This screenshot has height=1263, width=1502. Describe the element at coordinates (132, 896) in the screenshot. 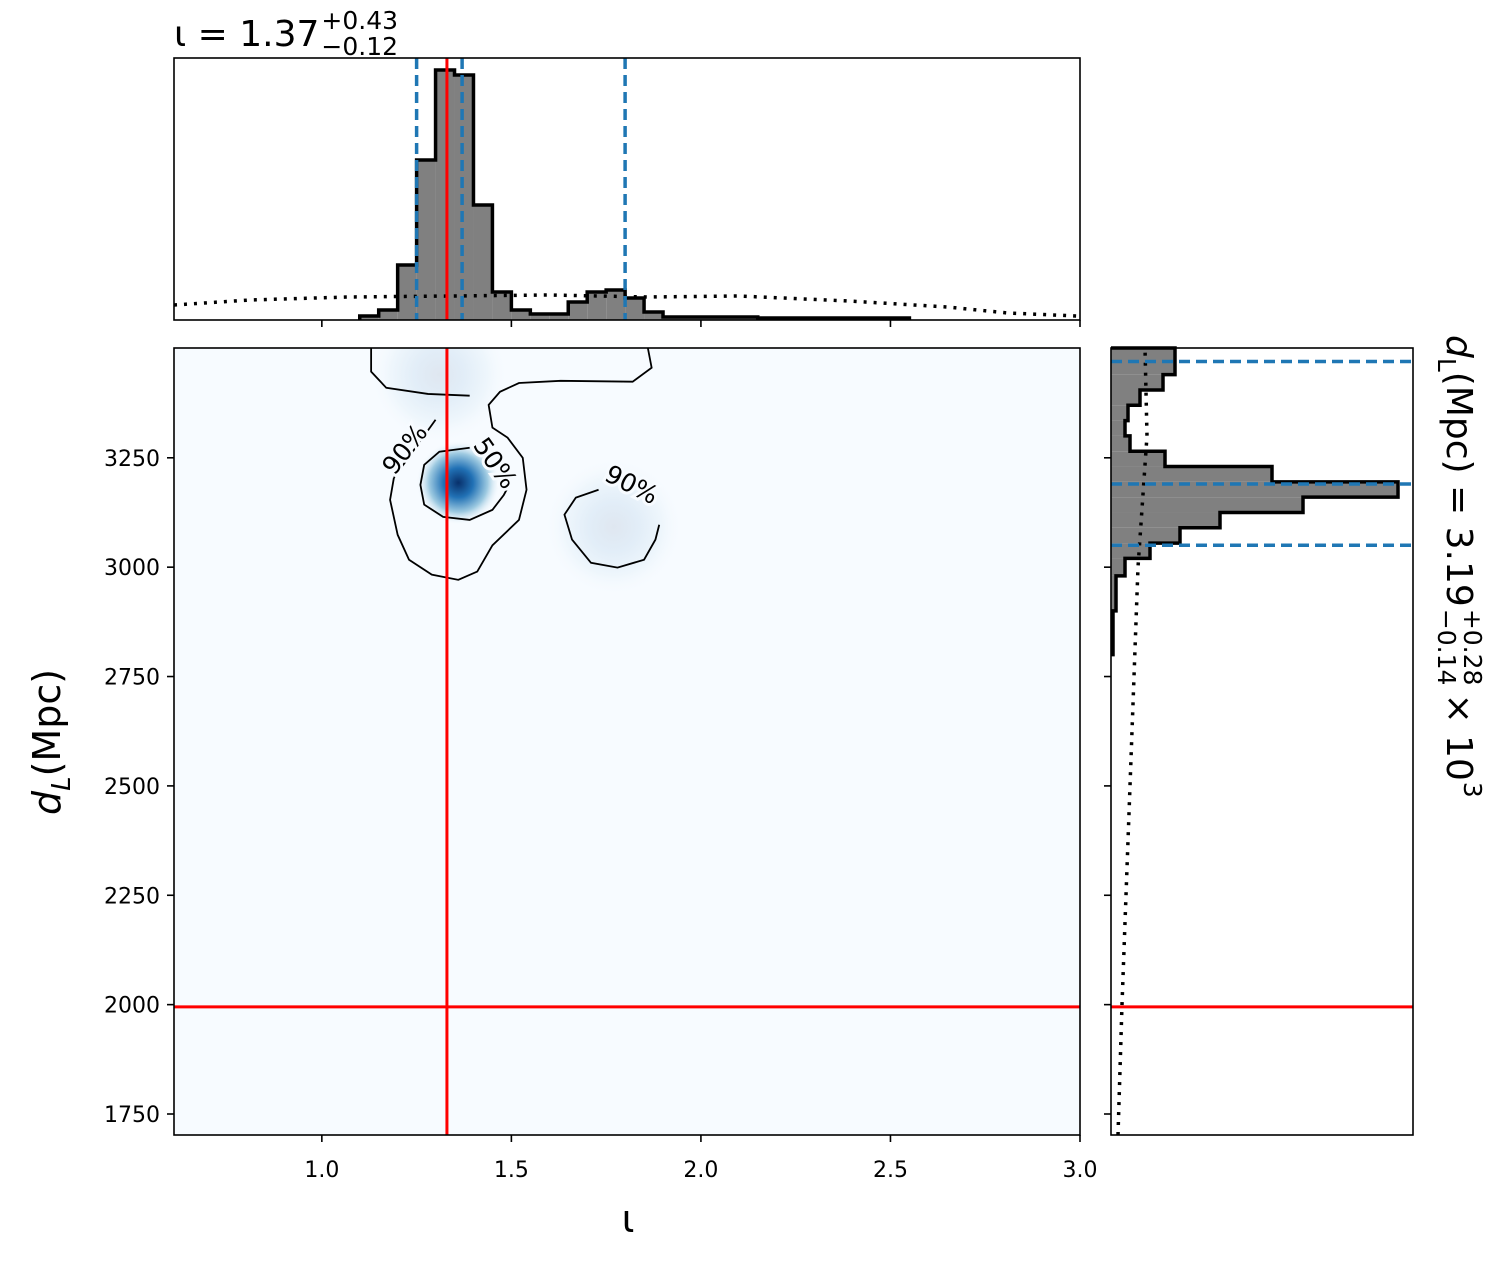

I see `y-tick-label: 2250` at that location.